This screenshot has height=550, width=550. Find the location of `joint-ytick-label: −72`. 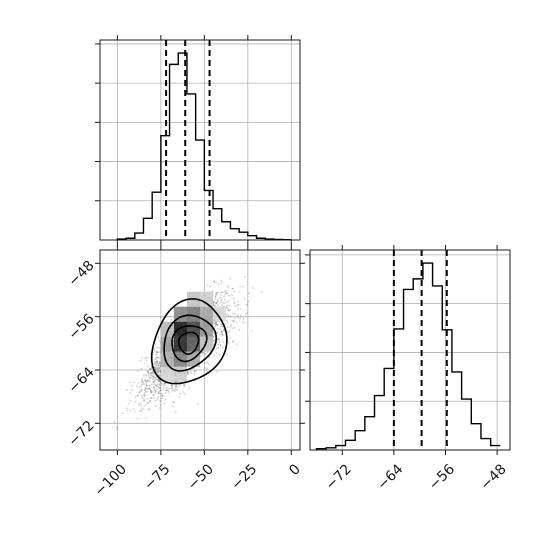

joint-ytick-label: −72 is located at coordinates (81, 434).